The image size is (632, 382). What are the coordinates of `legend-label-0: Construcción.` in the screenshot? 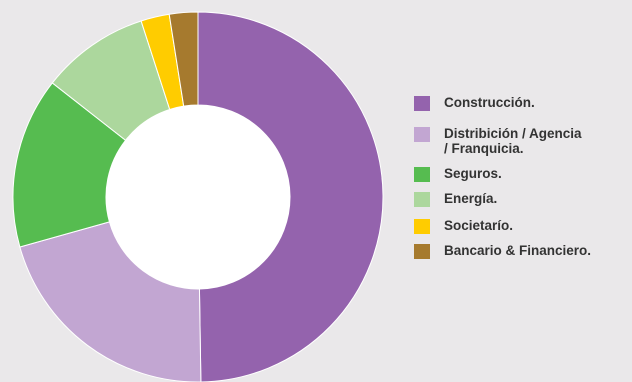 It's located at (489, 102).